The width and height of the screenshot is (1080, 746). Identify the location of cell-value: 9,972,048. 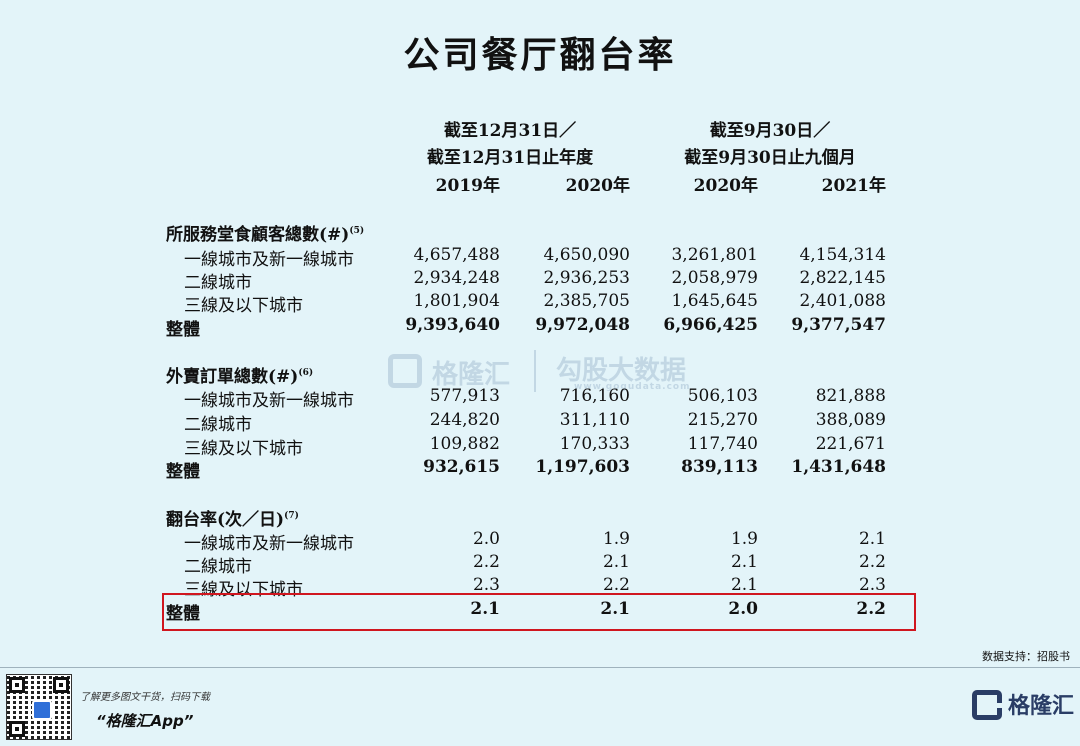
(582, 325).